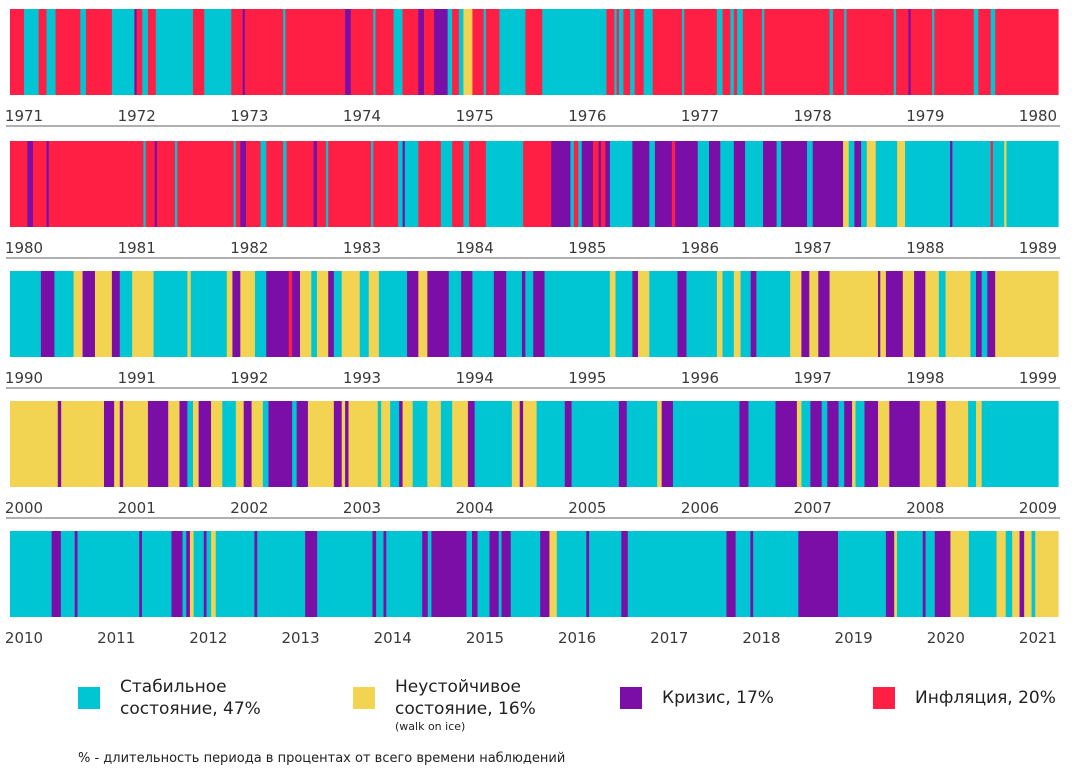 Image resolution: width=1079 pixels, height=782 pixels. I want to click on legend-swatch-stable, so click(89, 698).